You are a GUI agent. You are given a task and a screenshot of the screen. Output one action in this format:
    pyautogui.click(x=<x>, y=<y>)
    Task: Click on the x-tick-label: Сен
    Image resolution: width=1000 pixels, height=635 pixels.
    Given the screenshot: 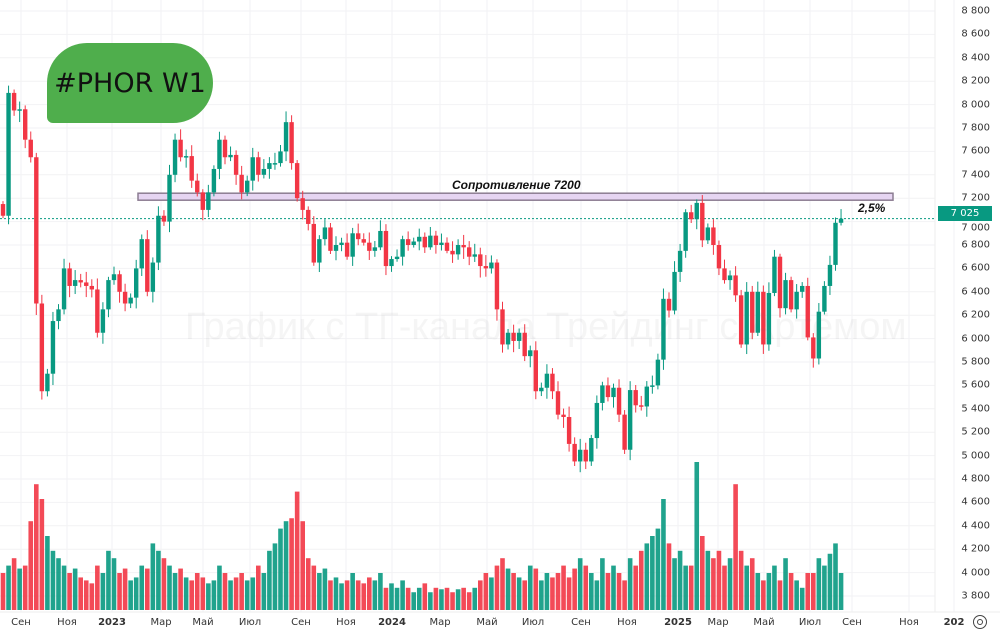 What is the action you would take?
    pyautogui.click(x=21, y=622)
    